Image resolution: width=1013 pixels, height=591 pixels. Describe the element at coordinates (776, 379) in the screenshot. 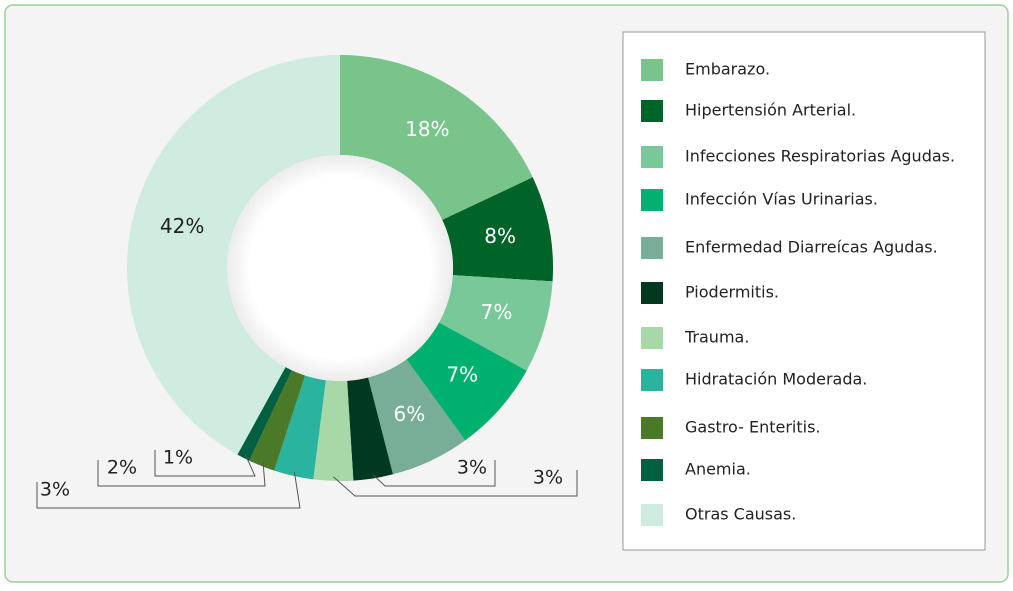

I see `legend-label: Hidratación Moderada.` at that location.